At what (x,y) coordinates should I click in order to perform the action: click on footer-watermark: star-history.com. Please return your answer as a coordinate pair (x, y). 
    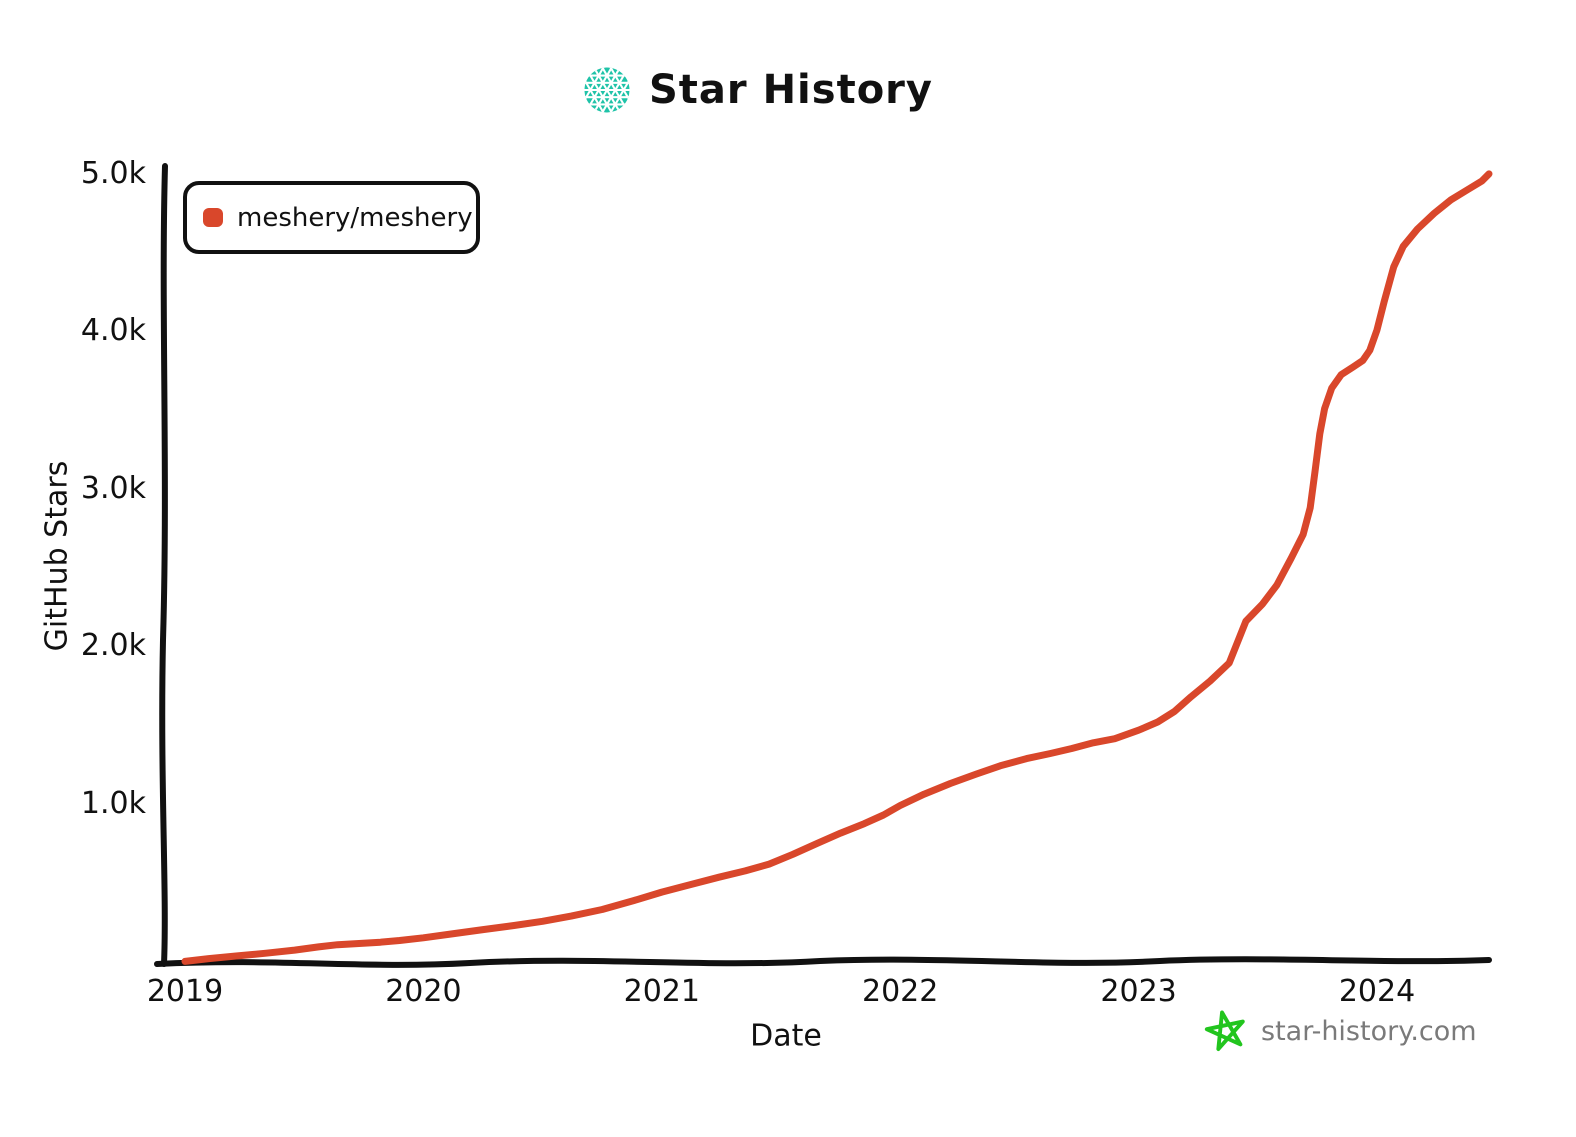
    Looking at the image, I should click on (1340, 1031).